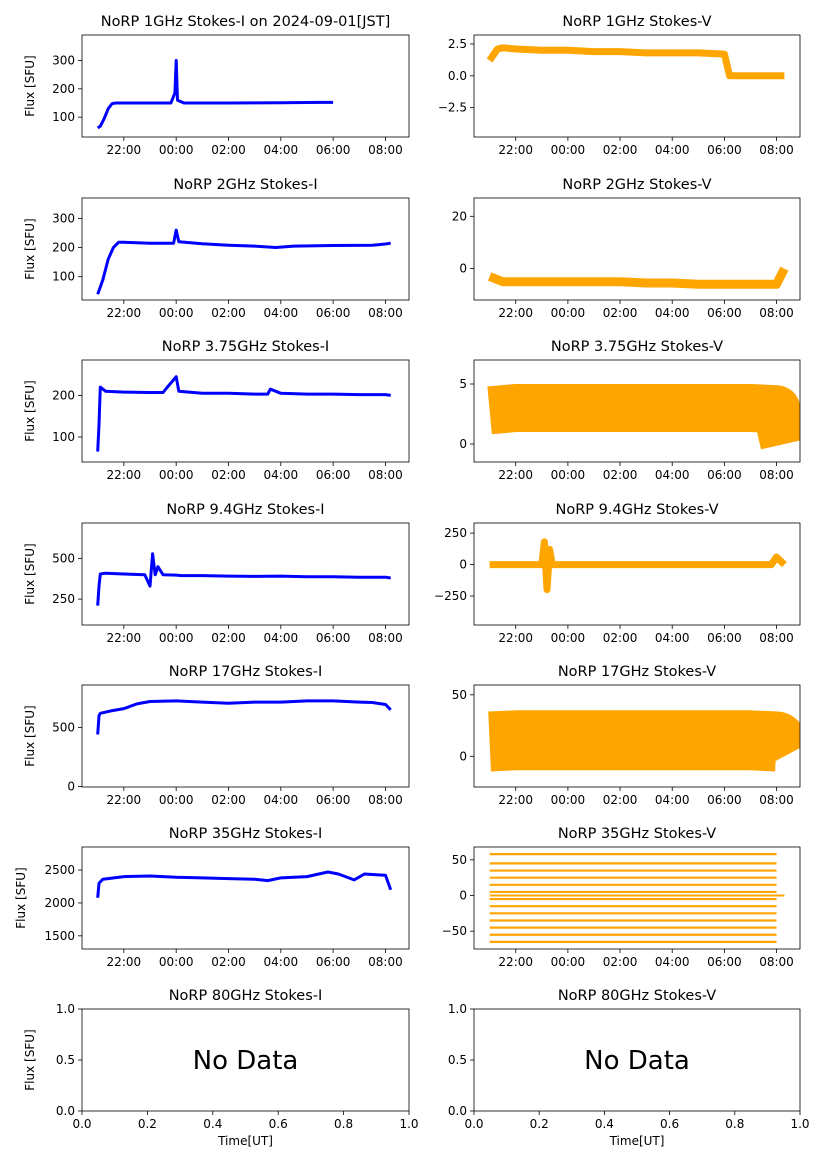 This screenshot has height=1169, width=827. What do you see at coordinates (459, 695) in the screenshot?
I see `y-tick-label: 50` at bounding box center [459, 695].